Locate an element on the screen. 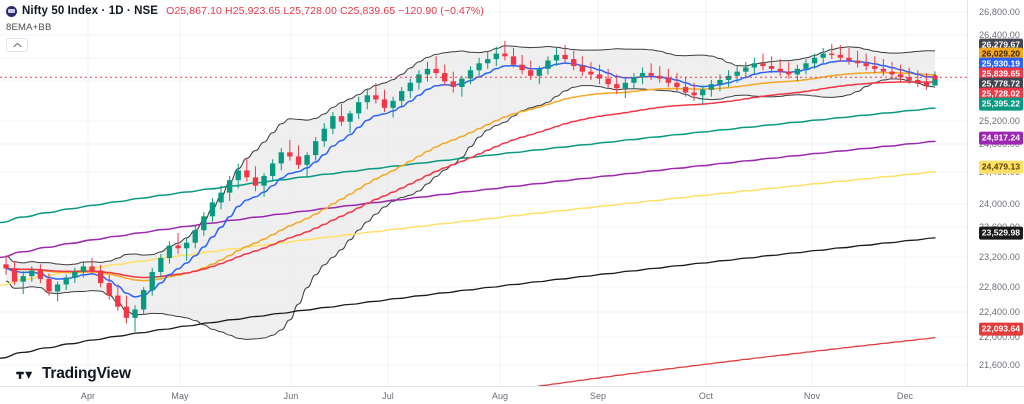 The height and width of the screenshot is (404, 1024). time-tick: Jun is located at coordinates (291, 396).